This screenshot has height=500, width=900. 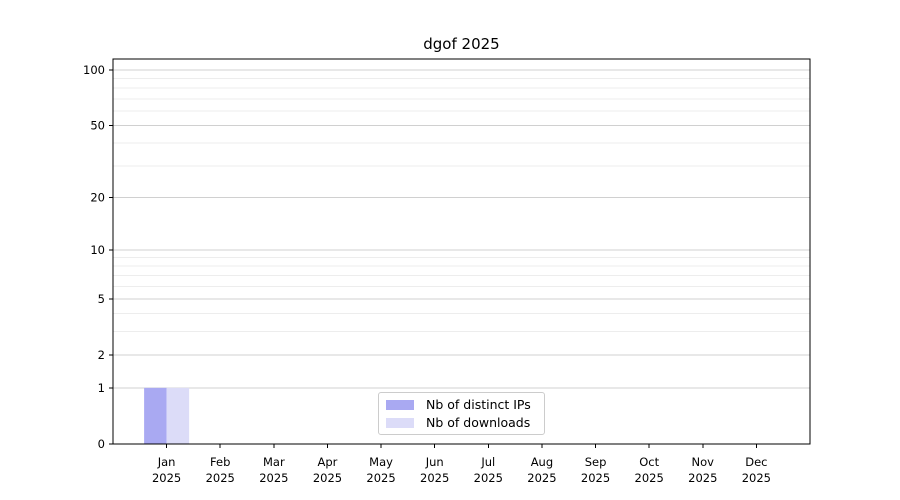 I want to click on legend-entry: Nb of distinct IPs, so click(x=465, y=404).